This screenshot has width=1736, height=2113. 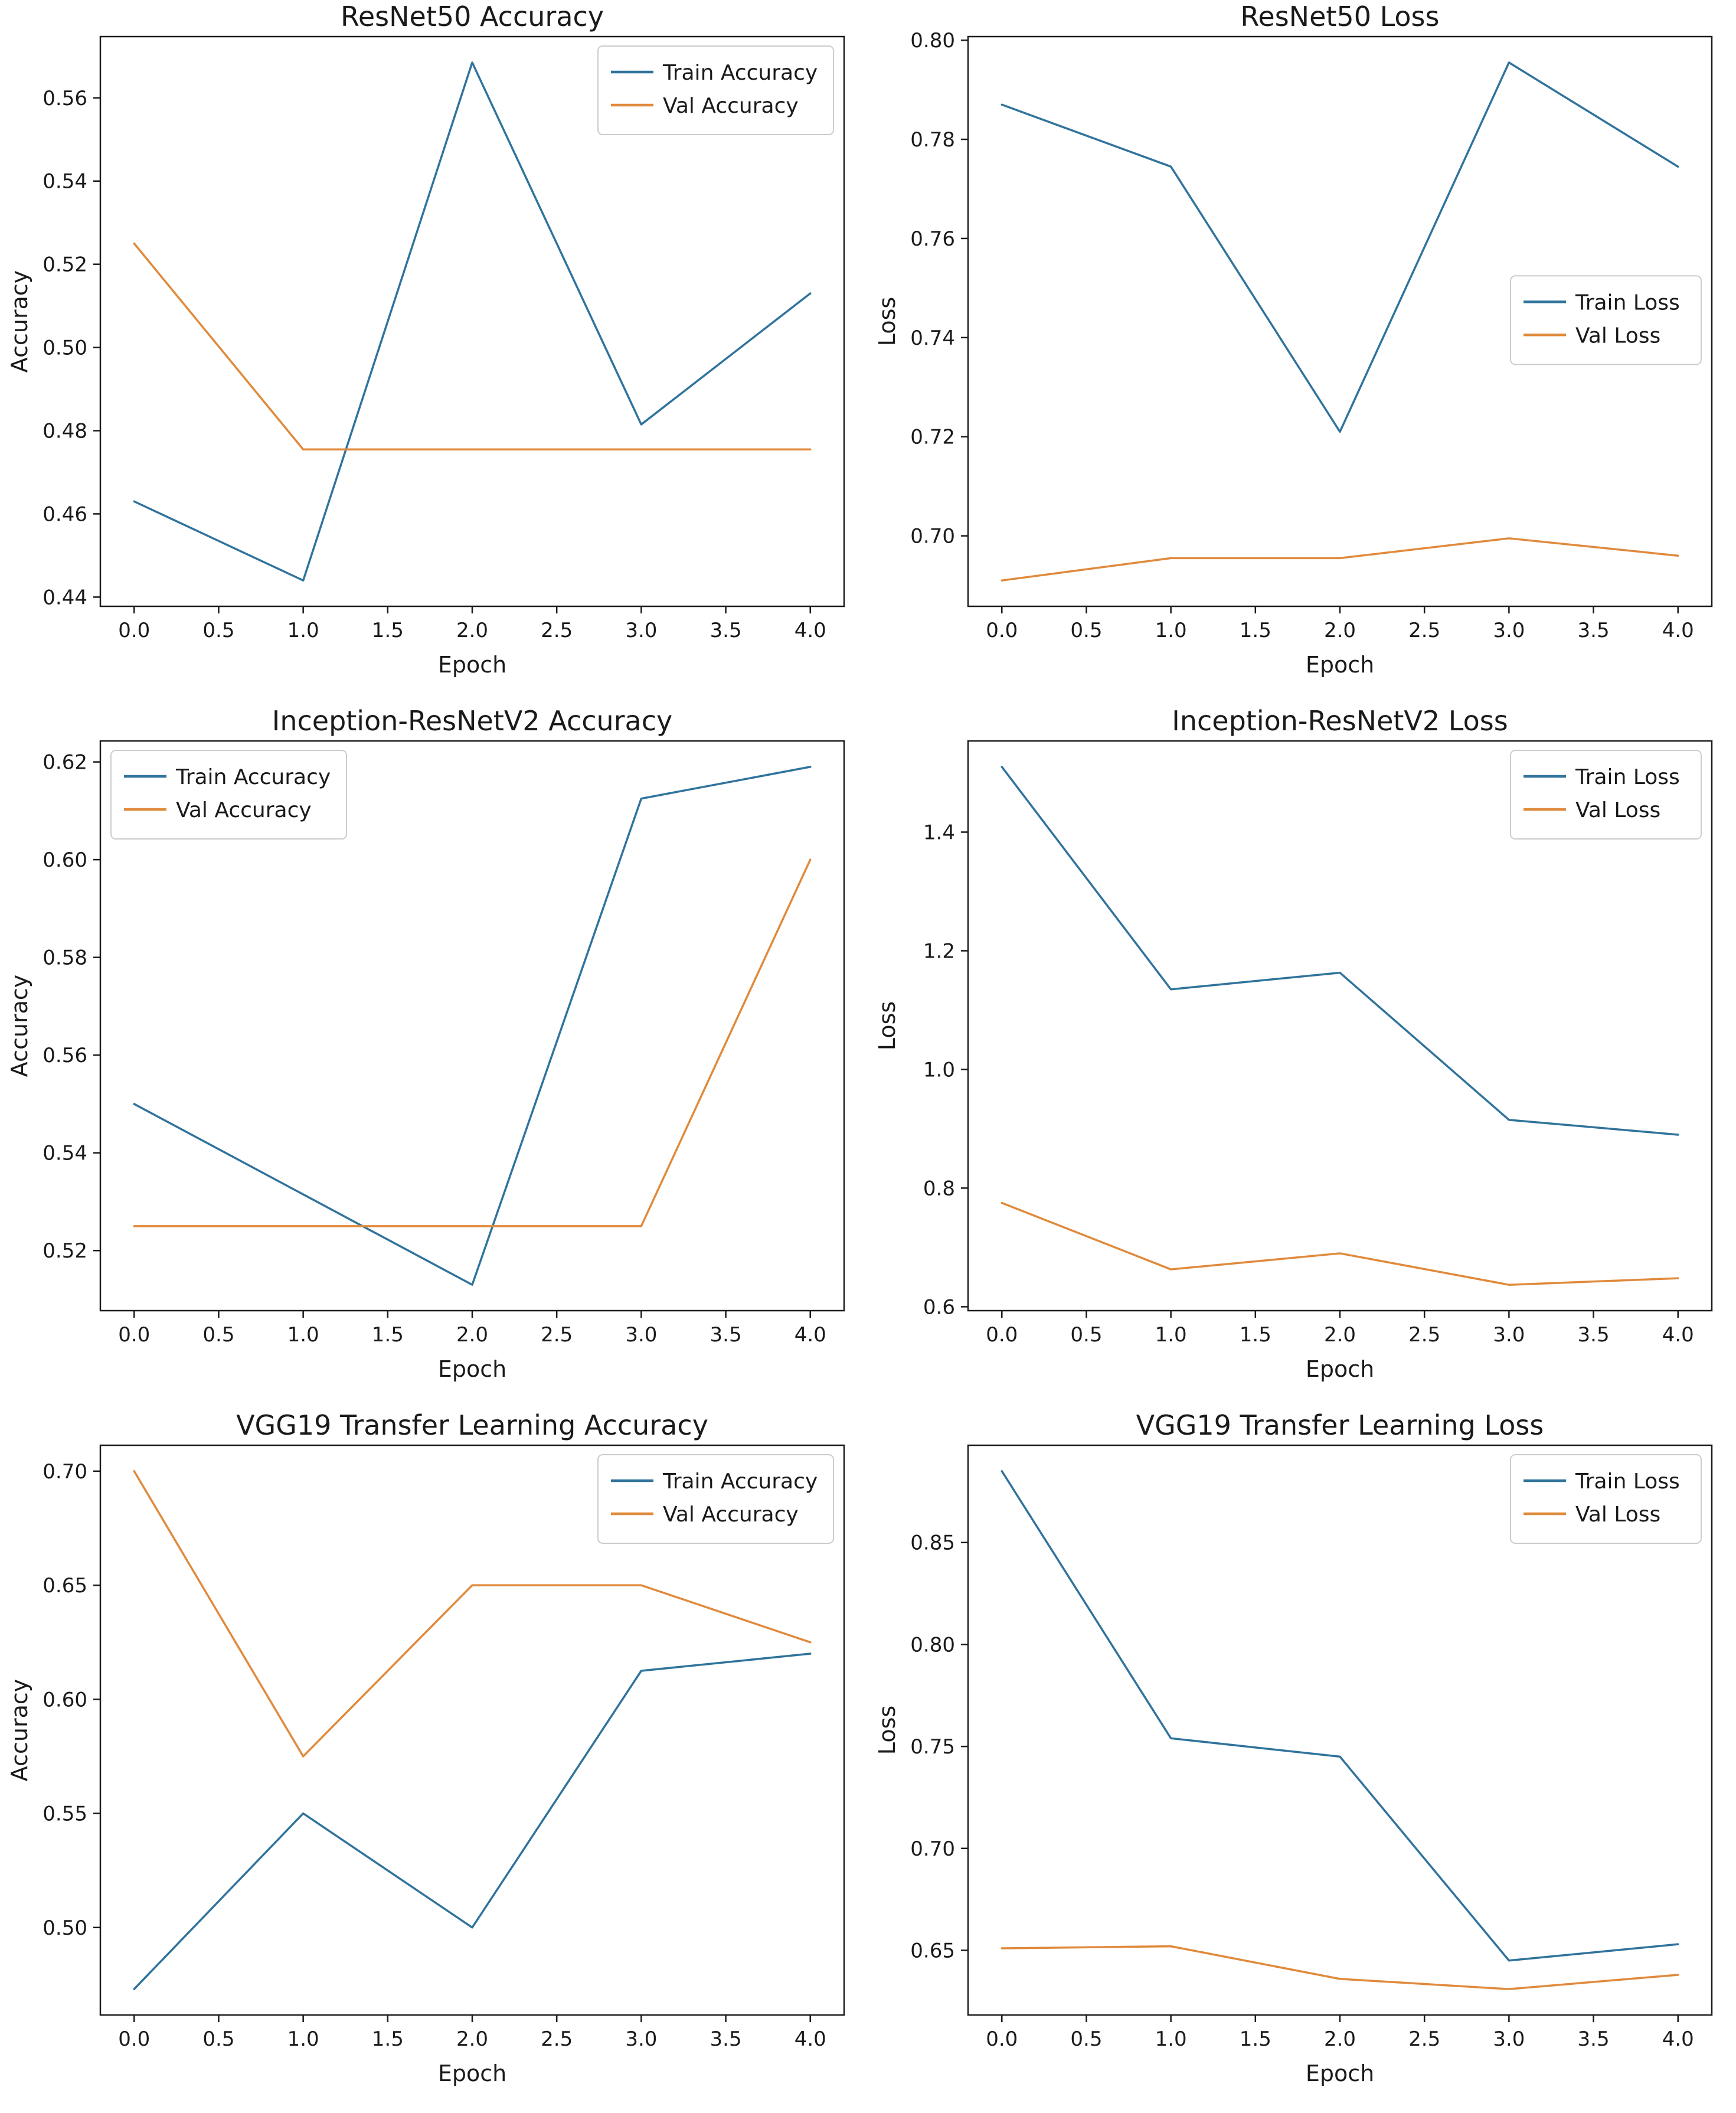 I want to click on y-tick-label: 0.44, so click(x=64, y=597).